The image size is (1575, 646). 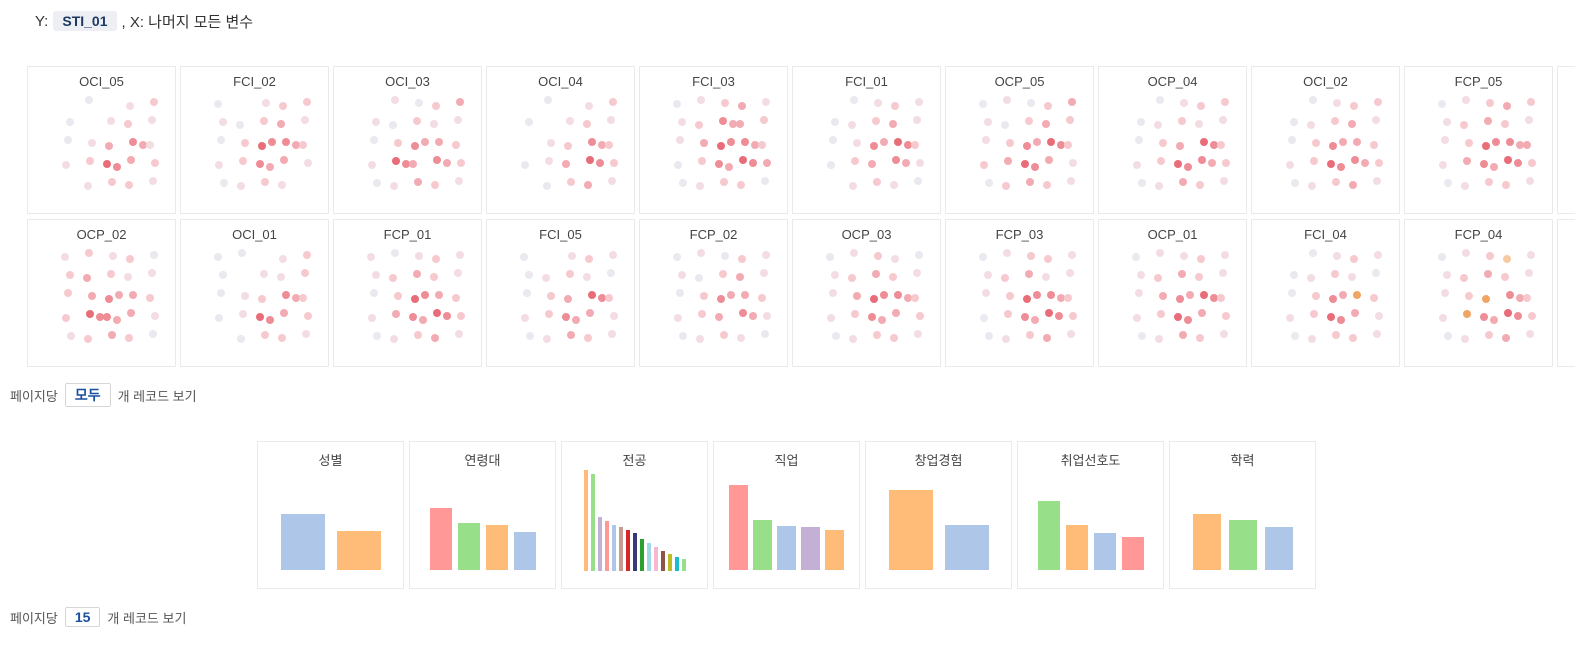 I want to click on y-variable-select: STI_01, so click(x=85, y=21).